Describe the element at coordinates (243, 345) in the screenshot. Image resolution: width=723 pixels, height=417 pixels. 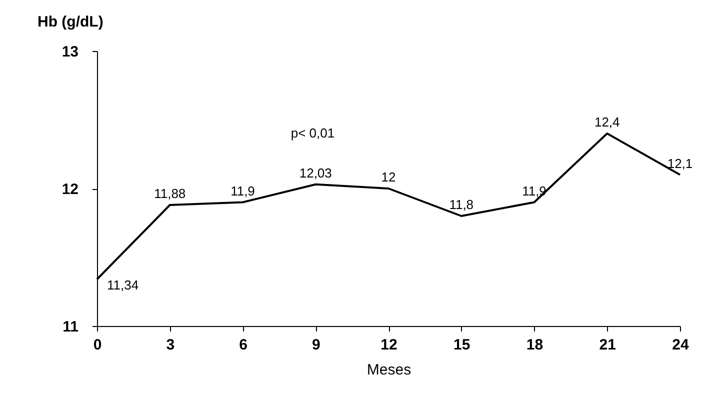
I see `x-tick-label: 6` at that location.